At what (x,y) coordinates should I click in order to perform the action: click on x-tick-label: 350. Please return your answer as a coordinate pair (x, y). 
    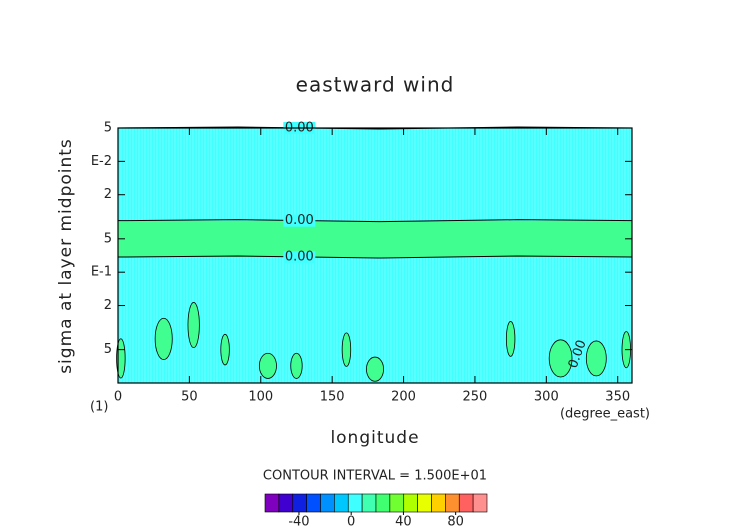
    Looking at the image, I should click on (617, 397).